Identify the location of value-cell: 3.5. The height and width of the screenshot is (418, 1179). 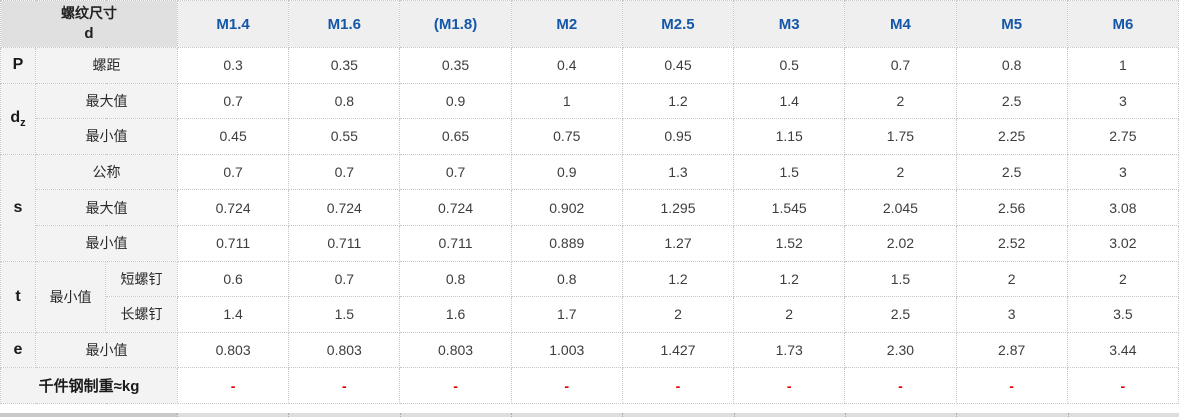
(1122, 314).